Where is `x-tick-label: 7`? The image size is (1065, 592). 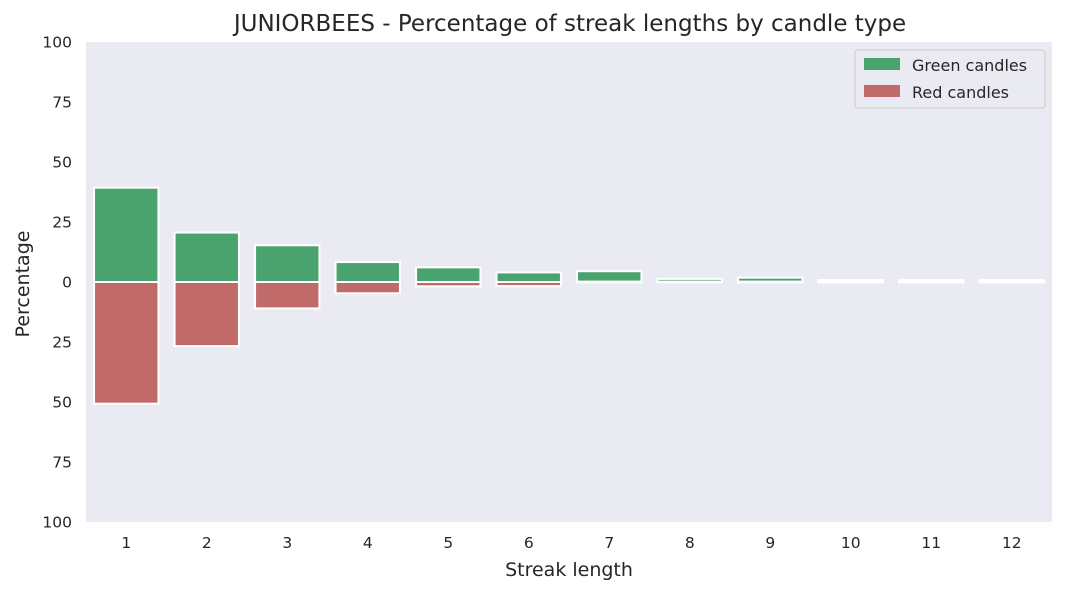 x-tick-label: 7 is located at coordinates (609, 543).